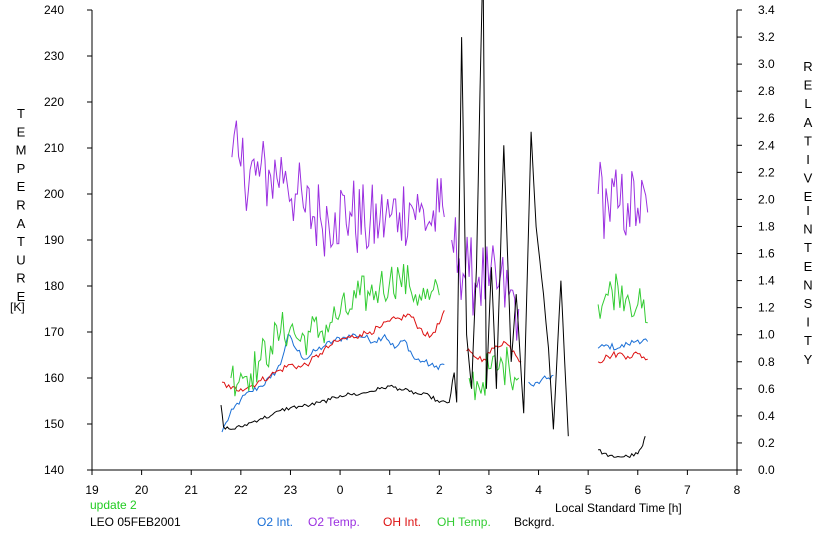 The image size is (828, 535). Describe the element at coordinates (275, 522) in the screenshot. I see `legend-entry: O2 Int.` at that location.